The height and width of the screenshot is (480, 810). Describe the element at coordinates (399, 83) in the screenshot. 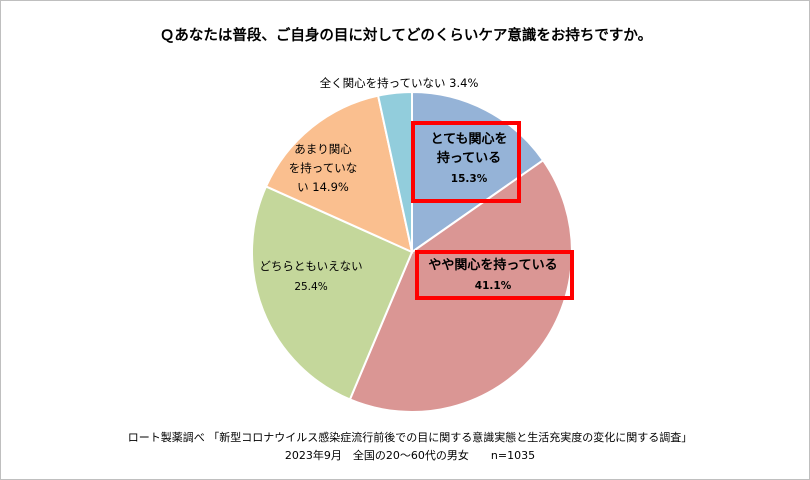

I see `slice-label-4: 全く関心を持っていない 3.4%` at that location.